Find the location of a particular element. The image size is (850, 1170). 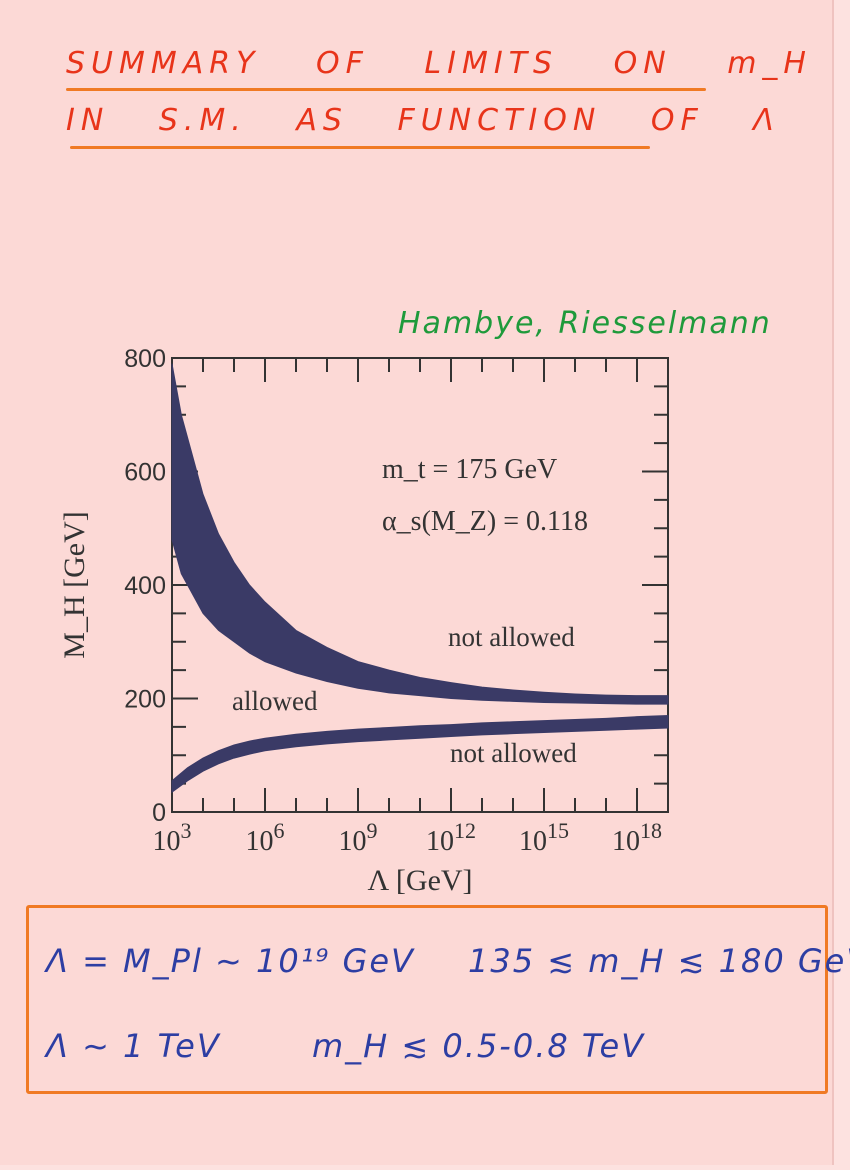

lower-bound-band is located at coordinates (420, 754).